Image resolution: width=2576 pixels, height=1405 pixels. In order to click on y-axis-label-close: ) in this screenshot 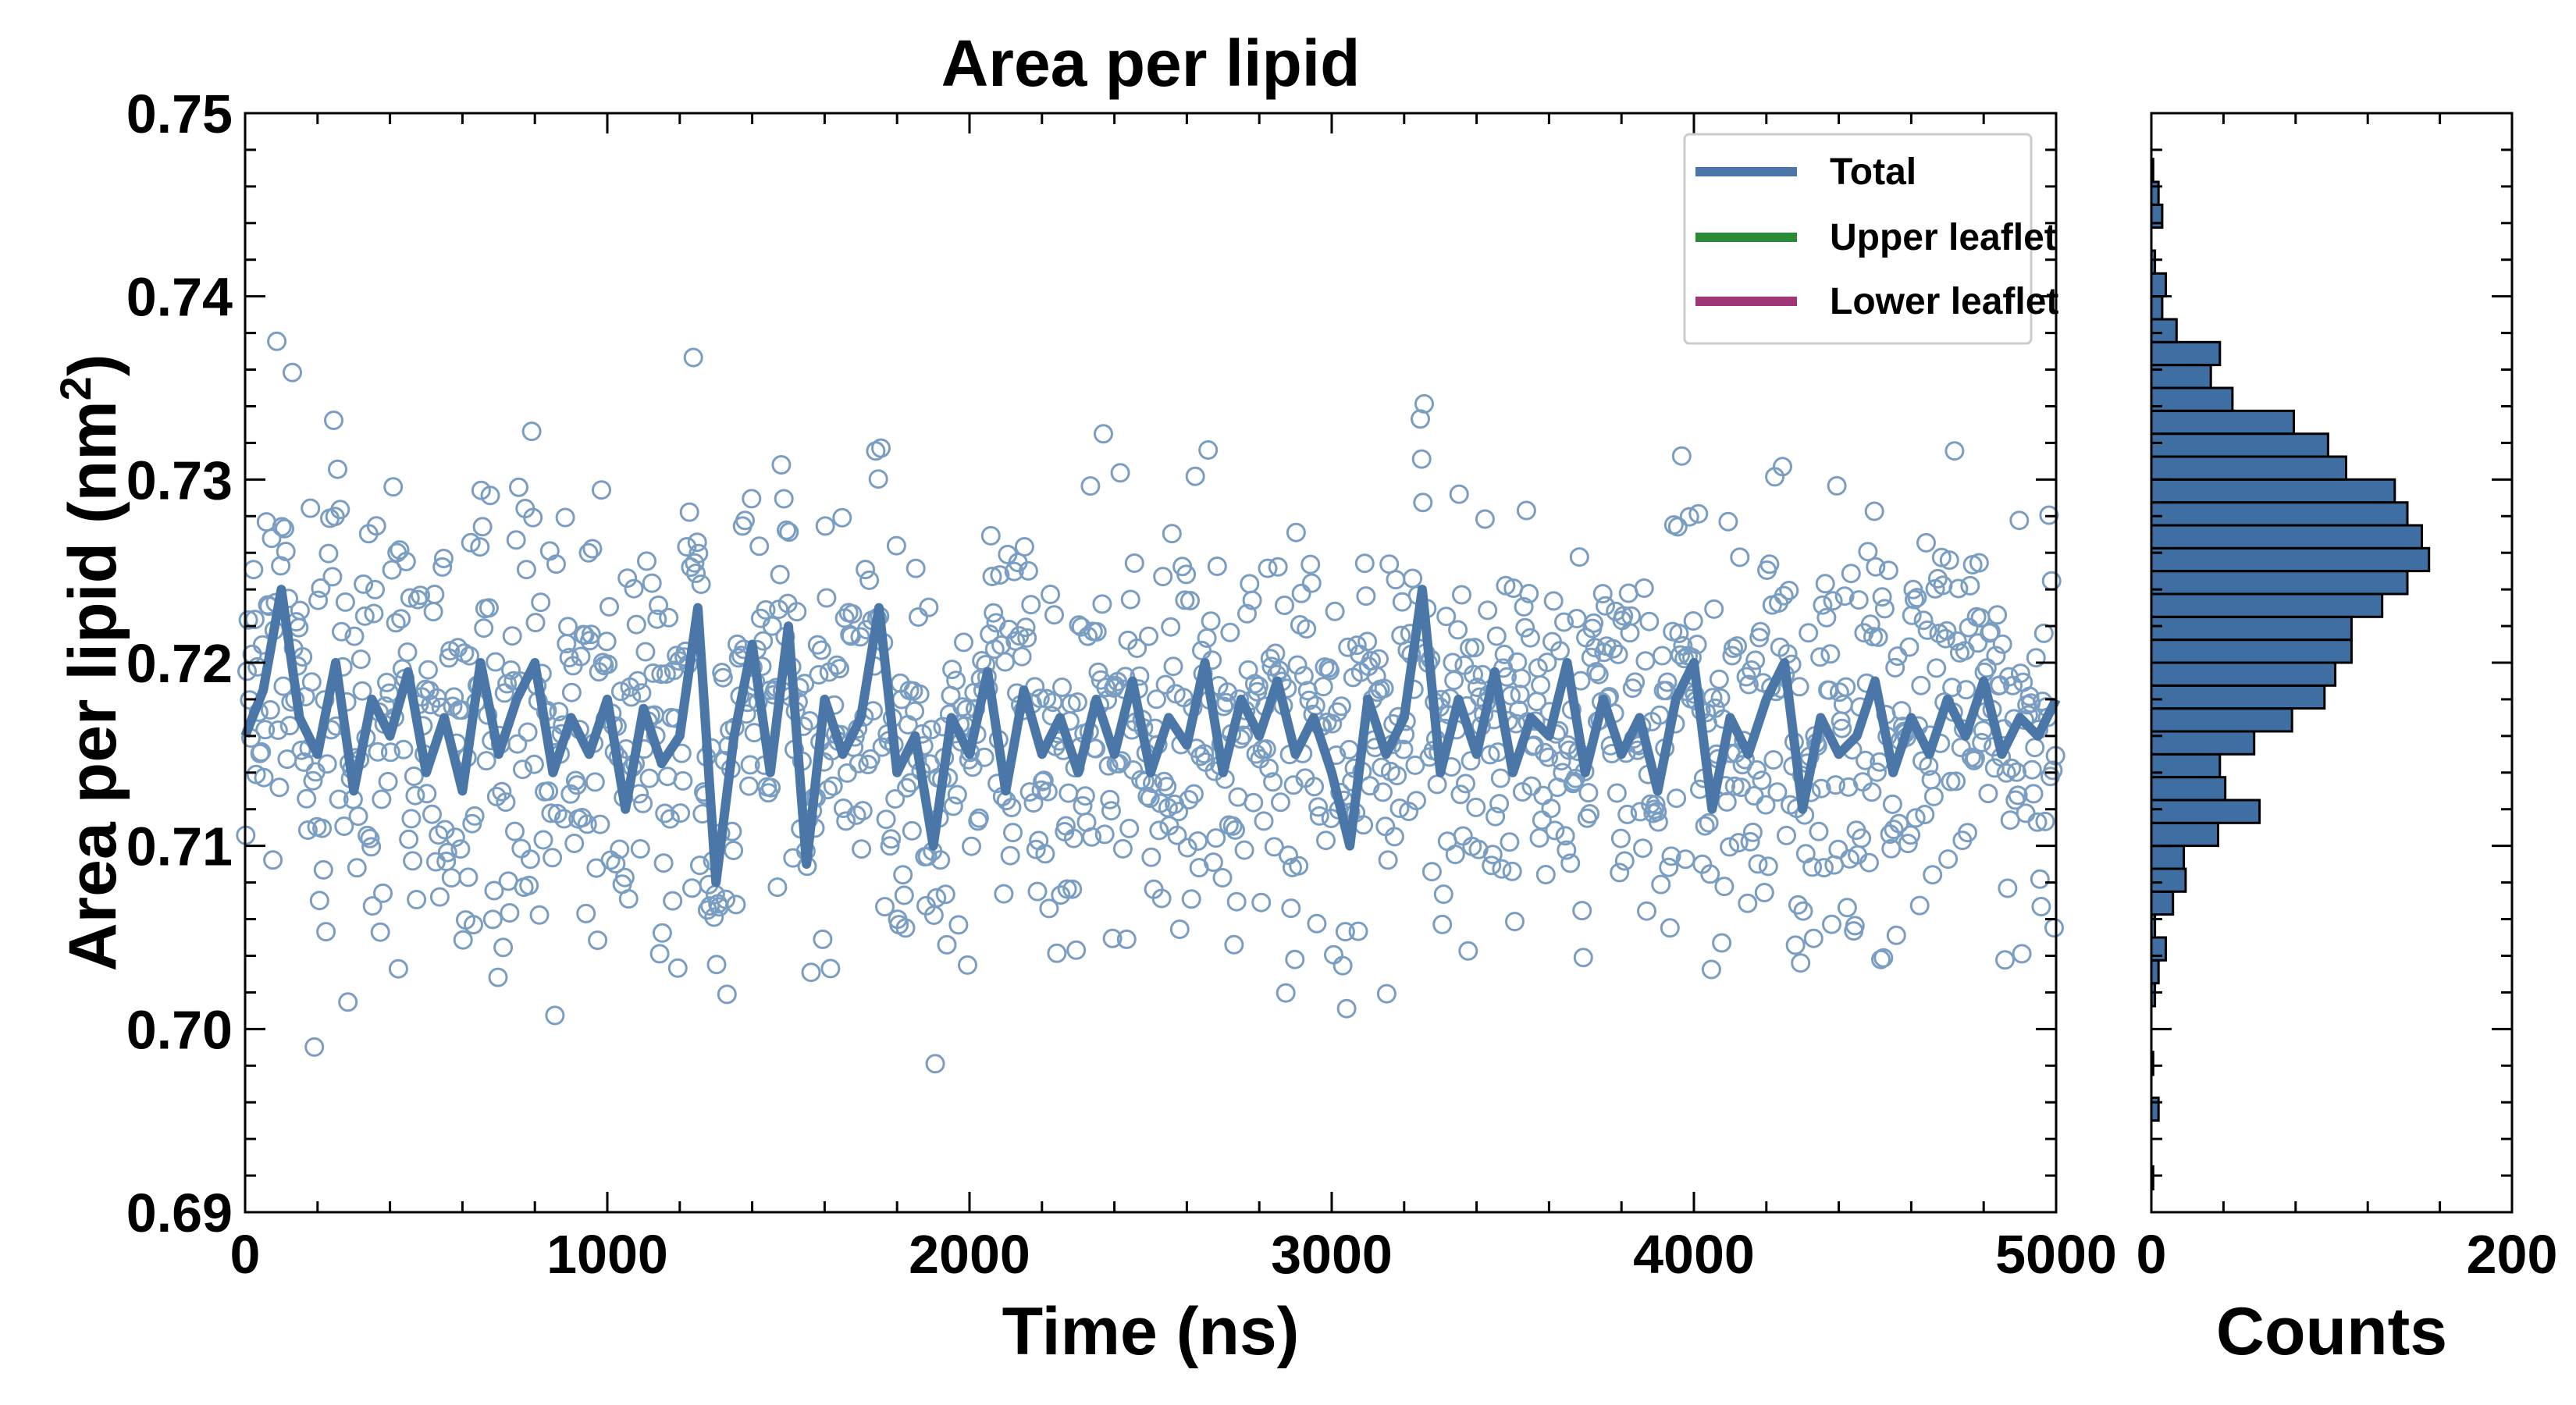, I will do `click(92, 365)`.